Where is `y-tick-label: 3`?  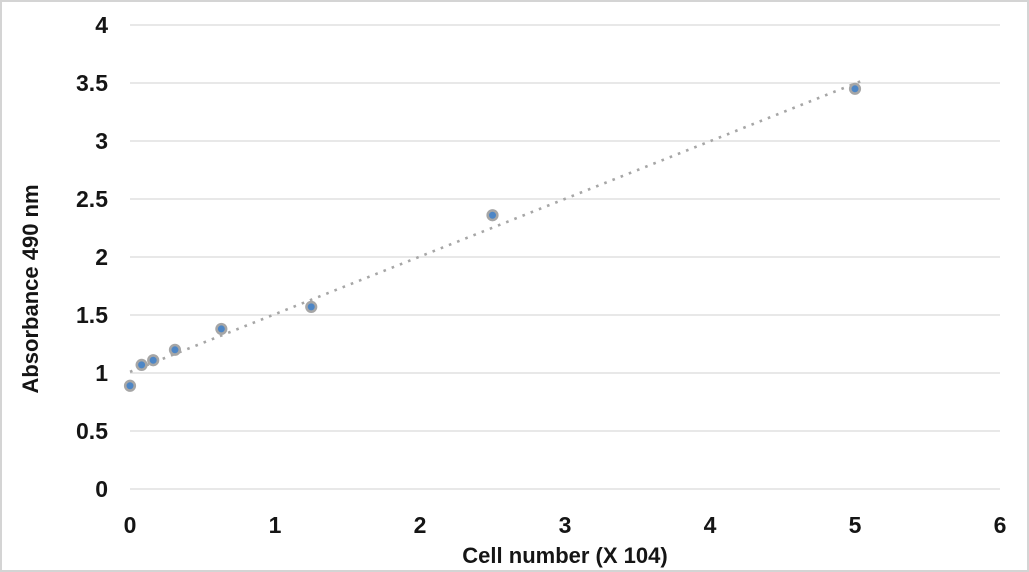
y-tick-label: 3 is located at coordinates (101, 141).